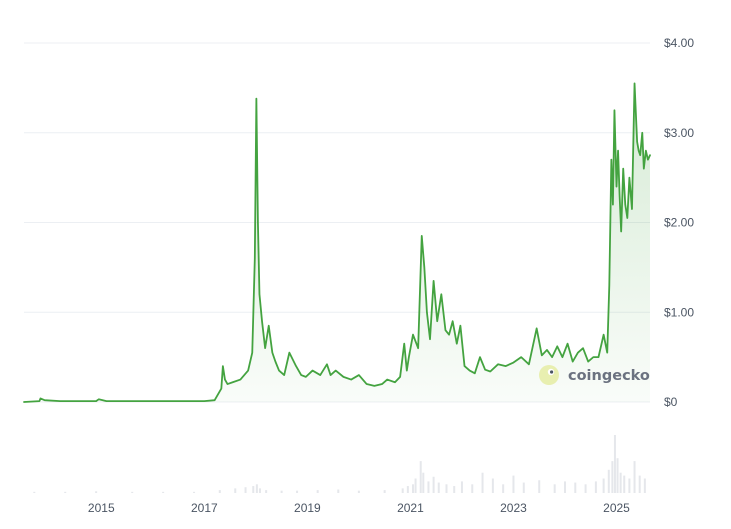 This screenshot has height=529, width=731. I want to click on x-tick-label: 2023, so click(513, 508).